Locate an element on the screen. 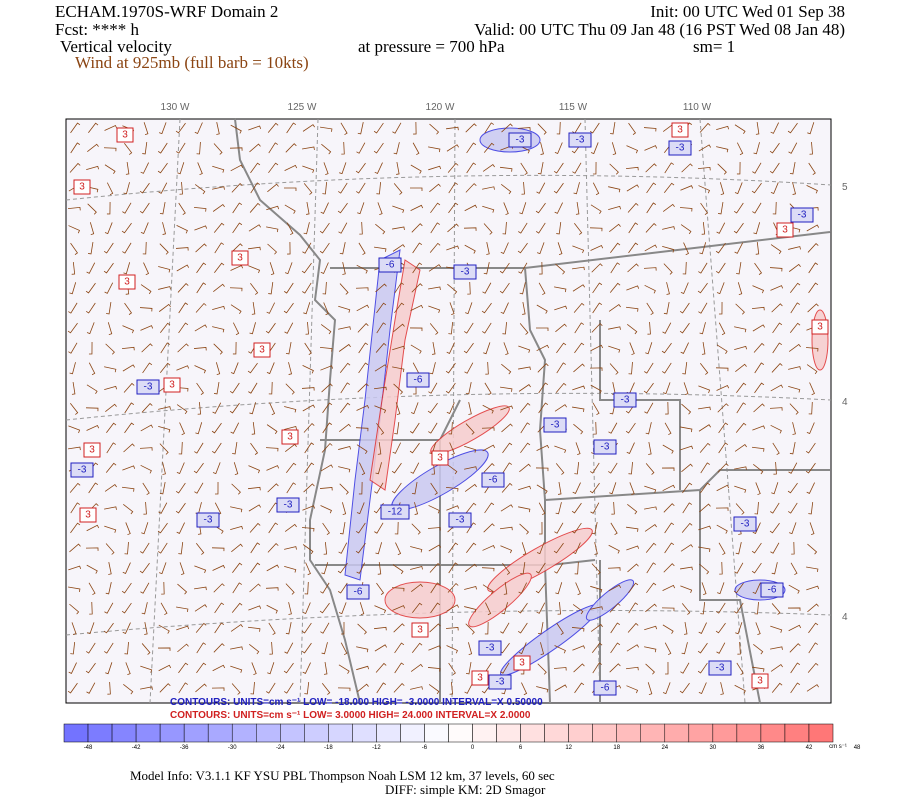  contour-label: -6 is located at coordinates (772, 590).